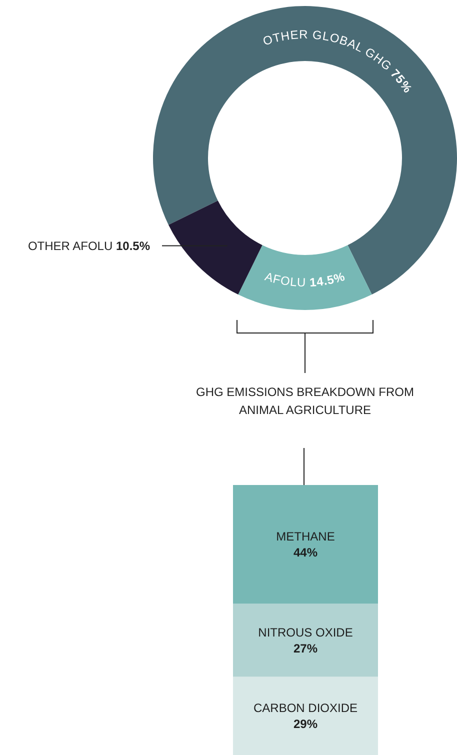  I want to click on data-label: 10.5%, so click(131, 245).